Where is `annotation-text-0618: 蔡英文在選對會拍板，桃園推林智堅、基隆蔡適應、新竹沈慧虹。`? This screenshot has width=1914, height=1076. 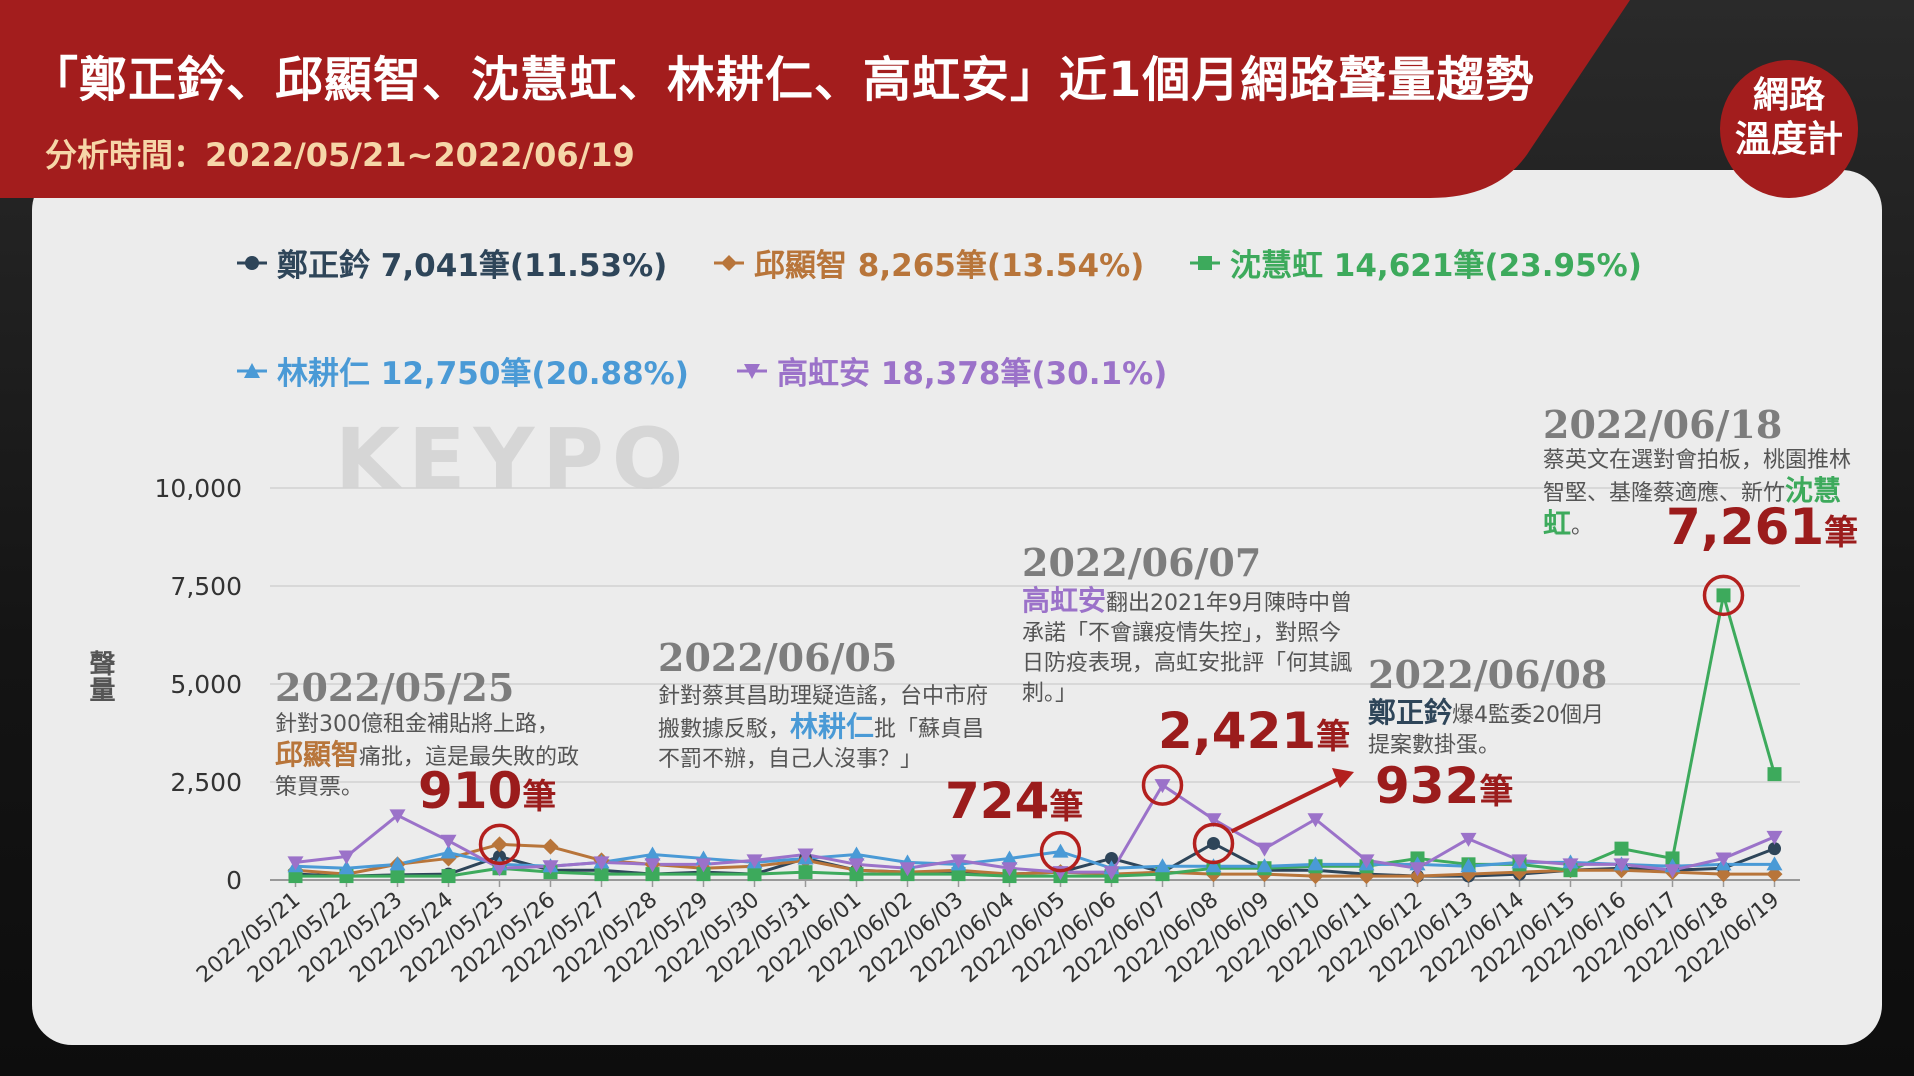
annotation-text-0618: 蔡英文在選對會拍板，桃園推林智堅、基隆蔡適應、新竹沈慧虹。 is located at coordinates (1700, 494).